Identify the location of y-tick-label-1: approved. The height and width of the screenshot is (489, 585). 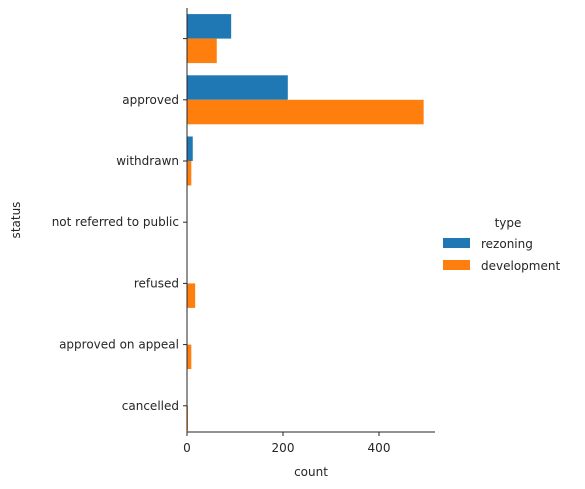
(150, 100).